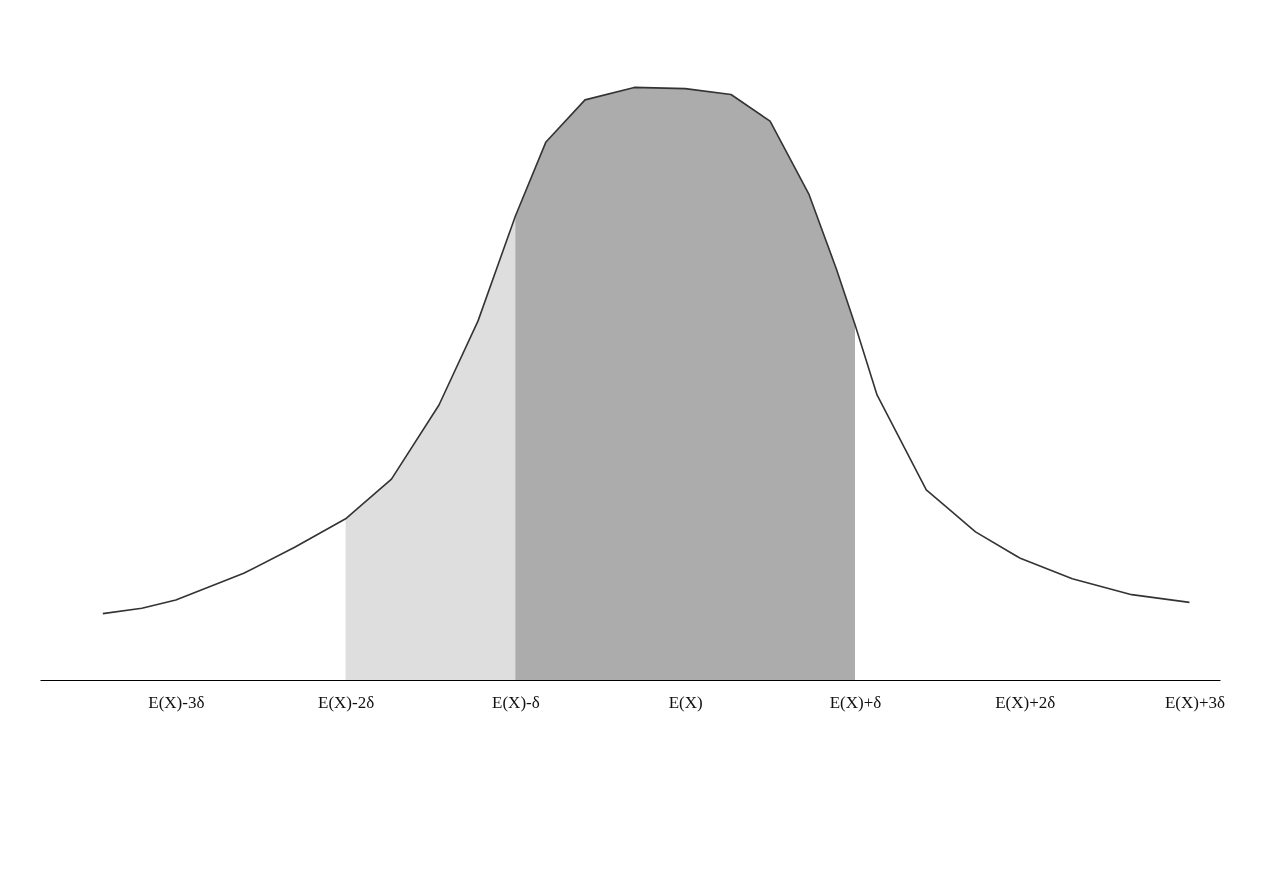  What do you see at coordinates (1195, 702) in the screenshot?
I see `x-tick-label: E(X)+3δ` at bounding box center [1195, 702].